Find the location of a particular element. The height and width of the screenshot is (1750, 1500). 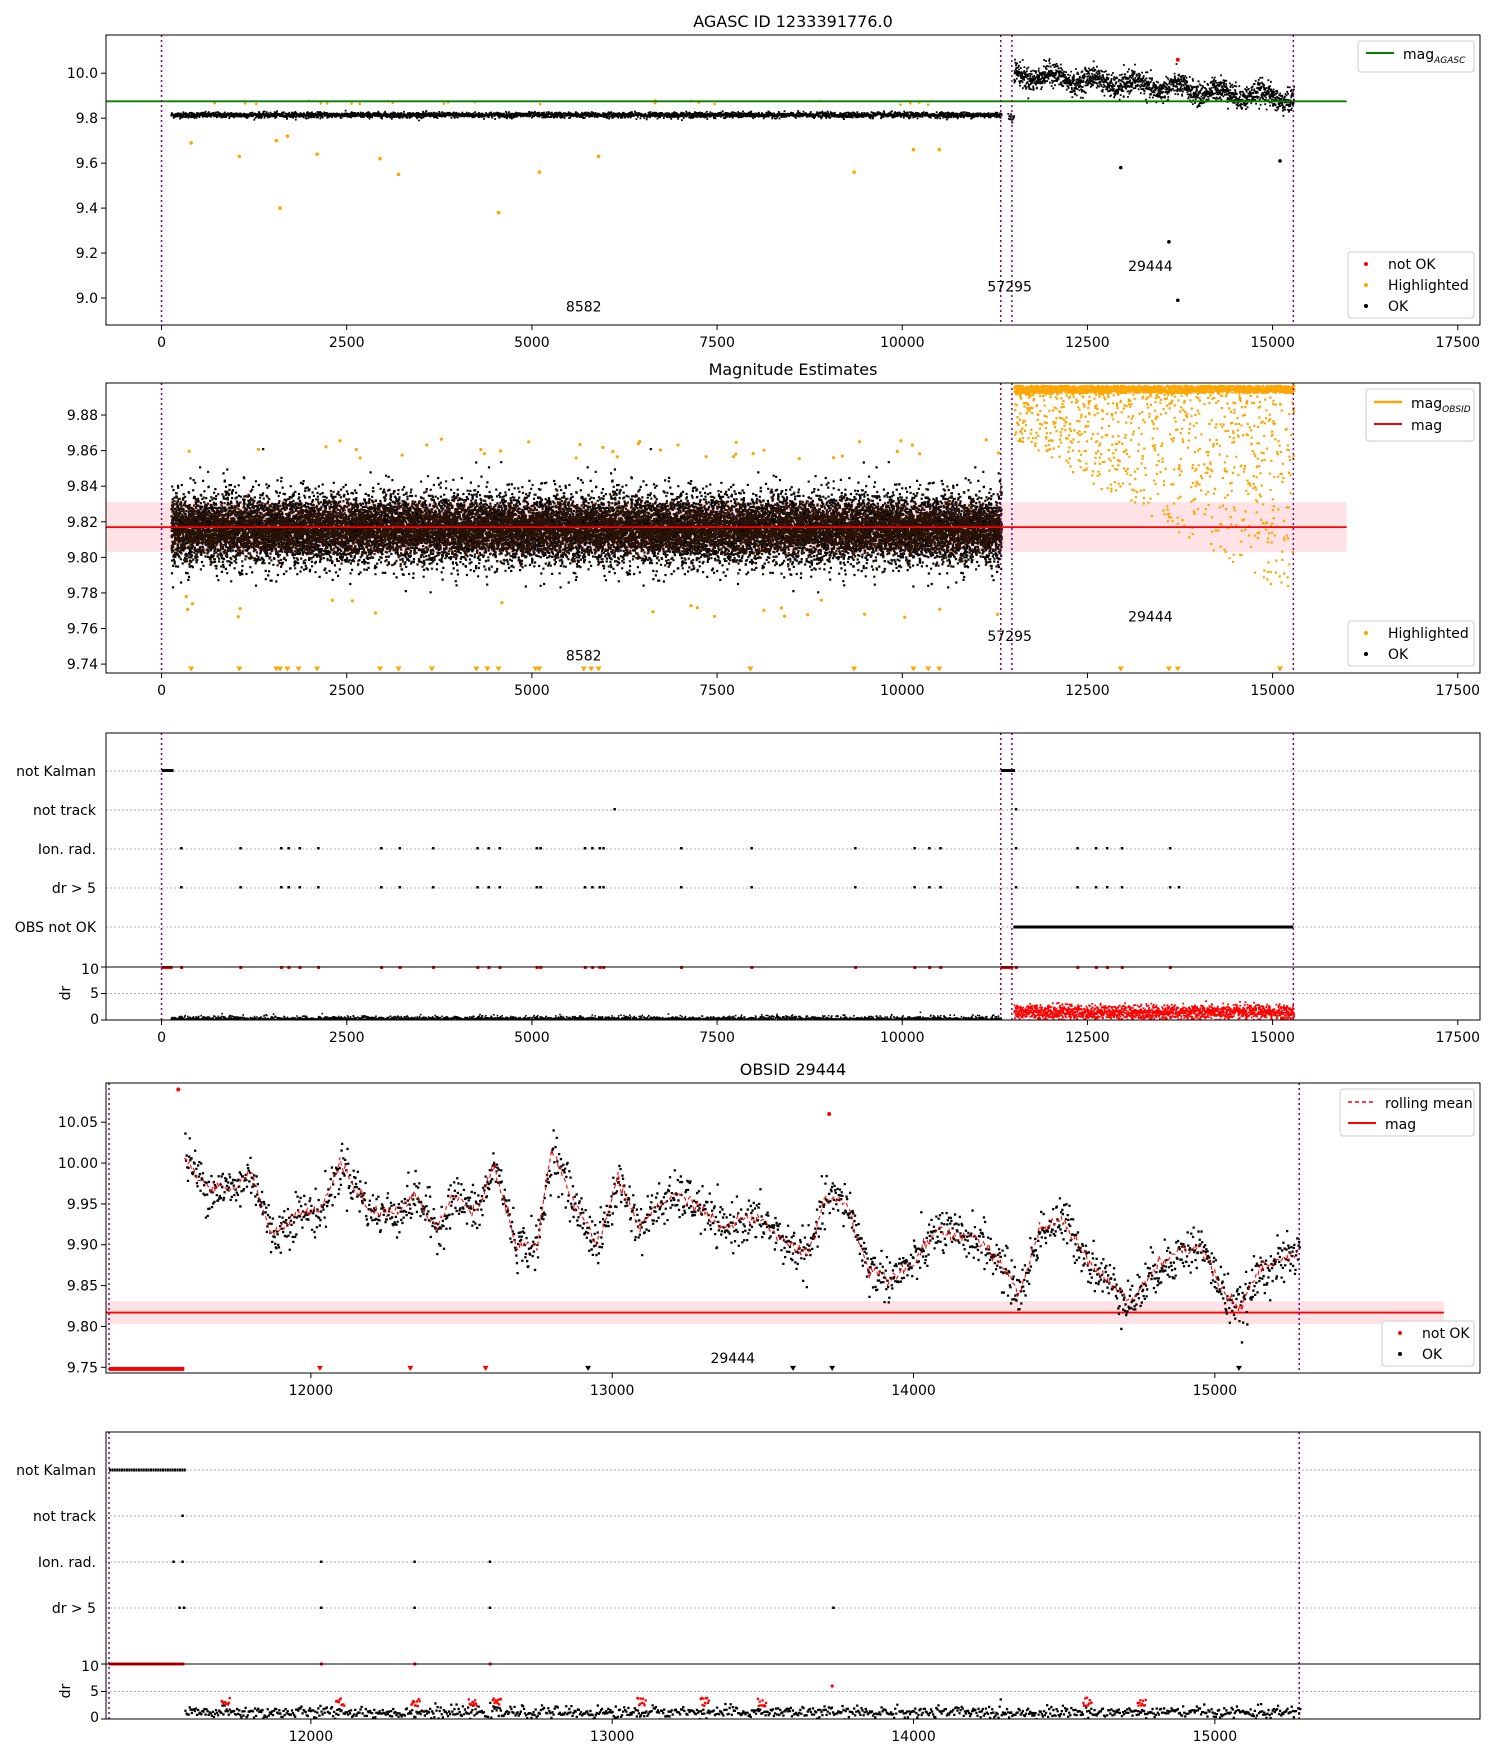

ytick-label-2-1: 9.76 is located at coordinates (82, 630).